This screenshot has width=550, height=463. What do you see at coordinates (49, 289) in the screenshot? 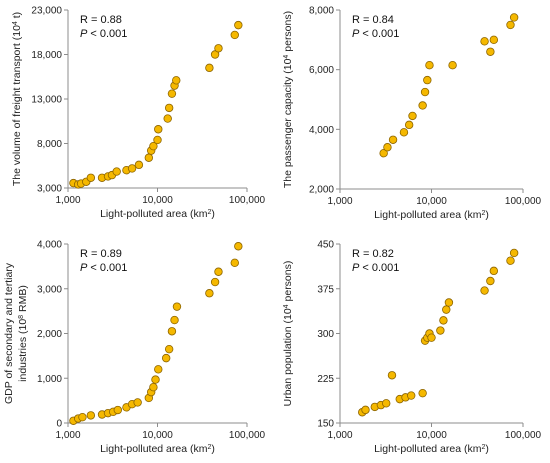
I see `y-tick-label: 3,000` at bounding box center [49, 289].